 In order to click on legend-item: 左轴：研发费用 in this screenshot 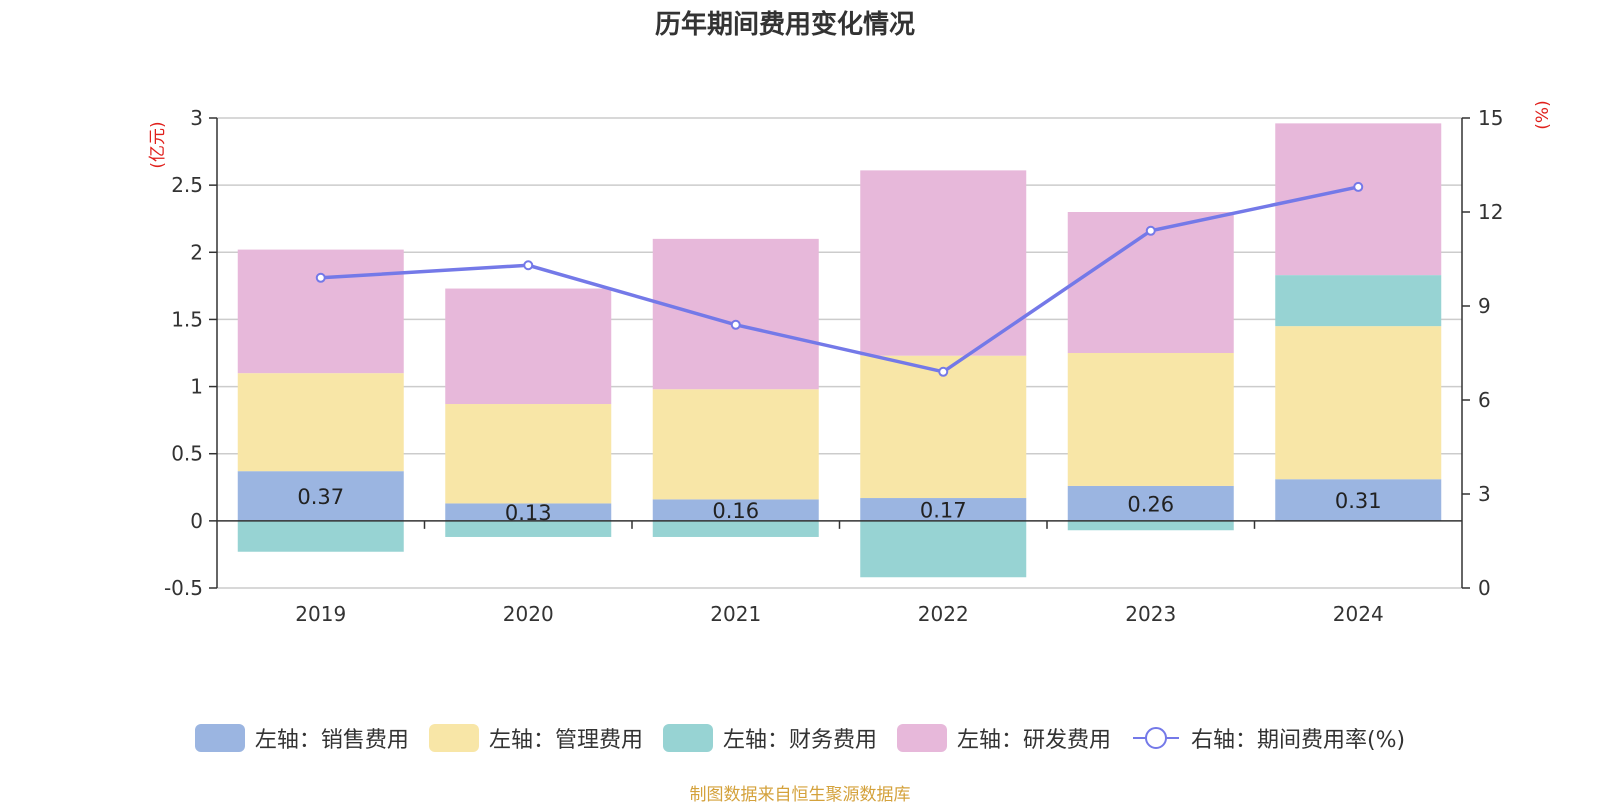, I will do `click(1003, 738)`.